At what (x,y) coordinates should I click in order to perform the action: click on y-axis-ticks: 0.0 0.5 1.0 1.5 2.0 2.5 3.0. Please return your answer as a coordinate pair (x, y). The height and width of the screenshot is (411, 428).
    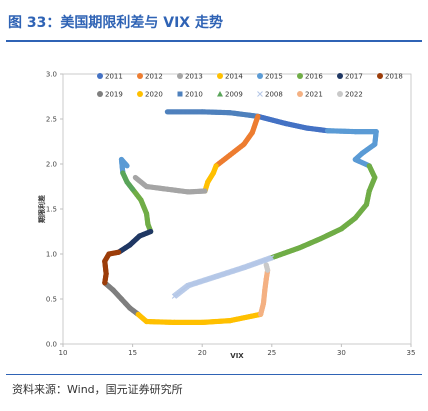
    Looking at the image, I should click on (54, 210).